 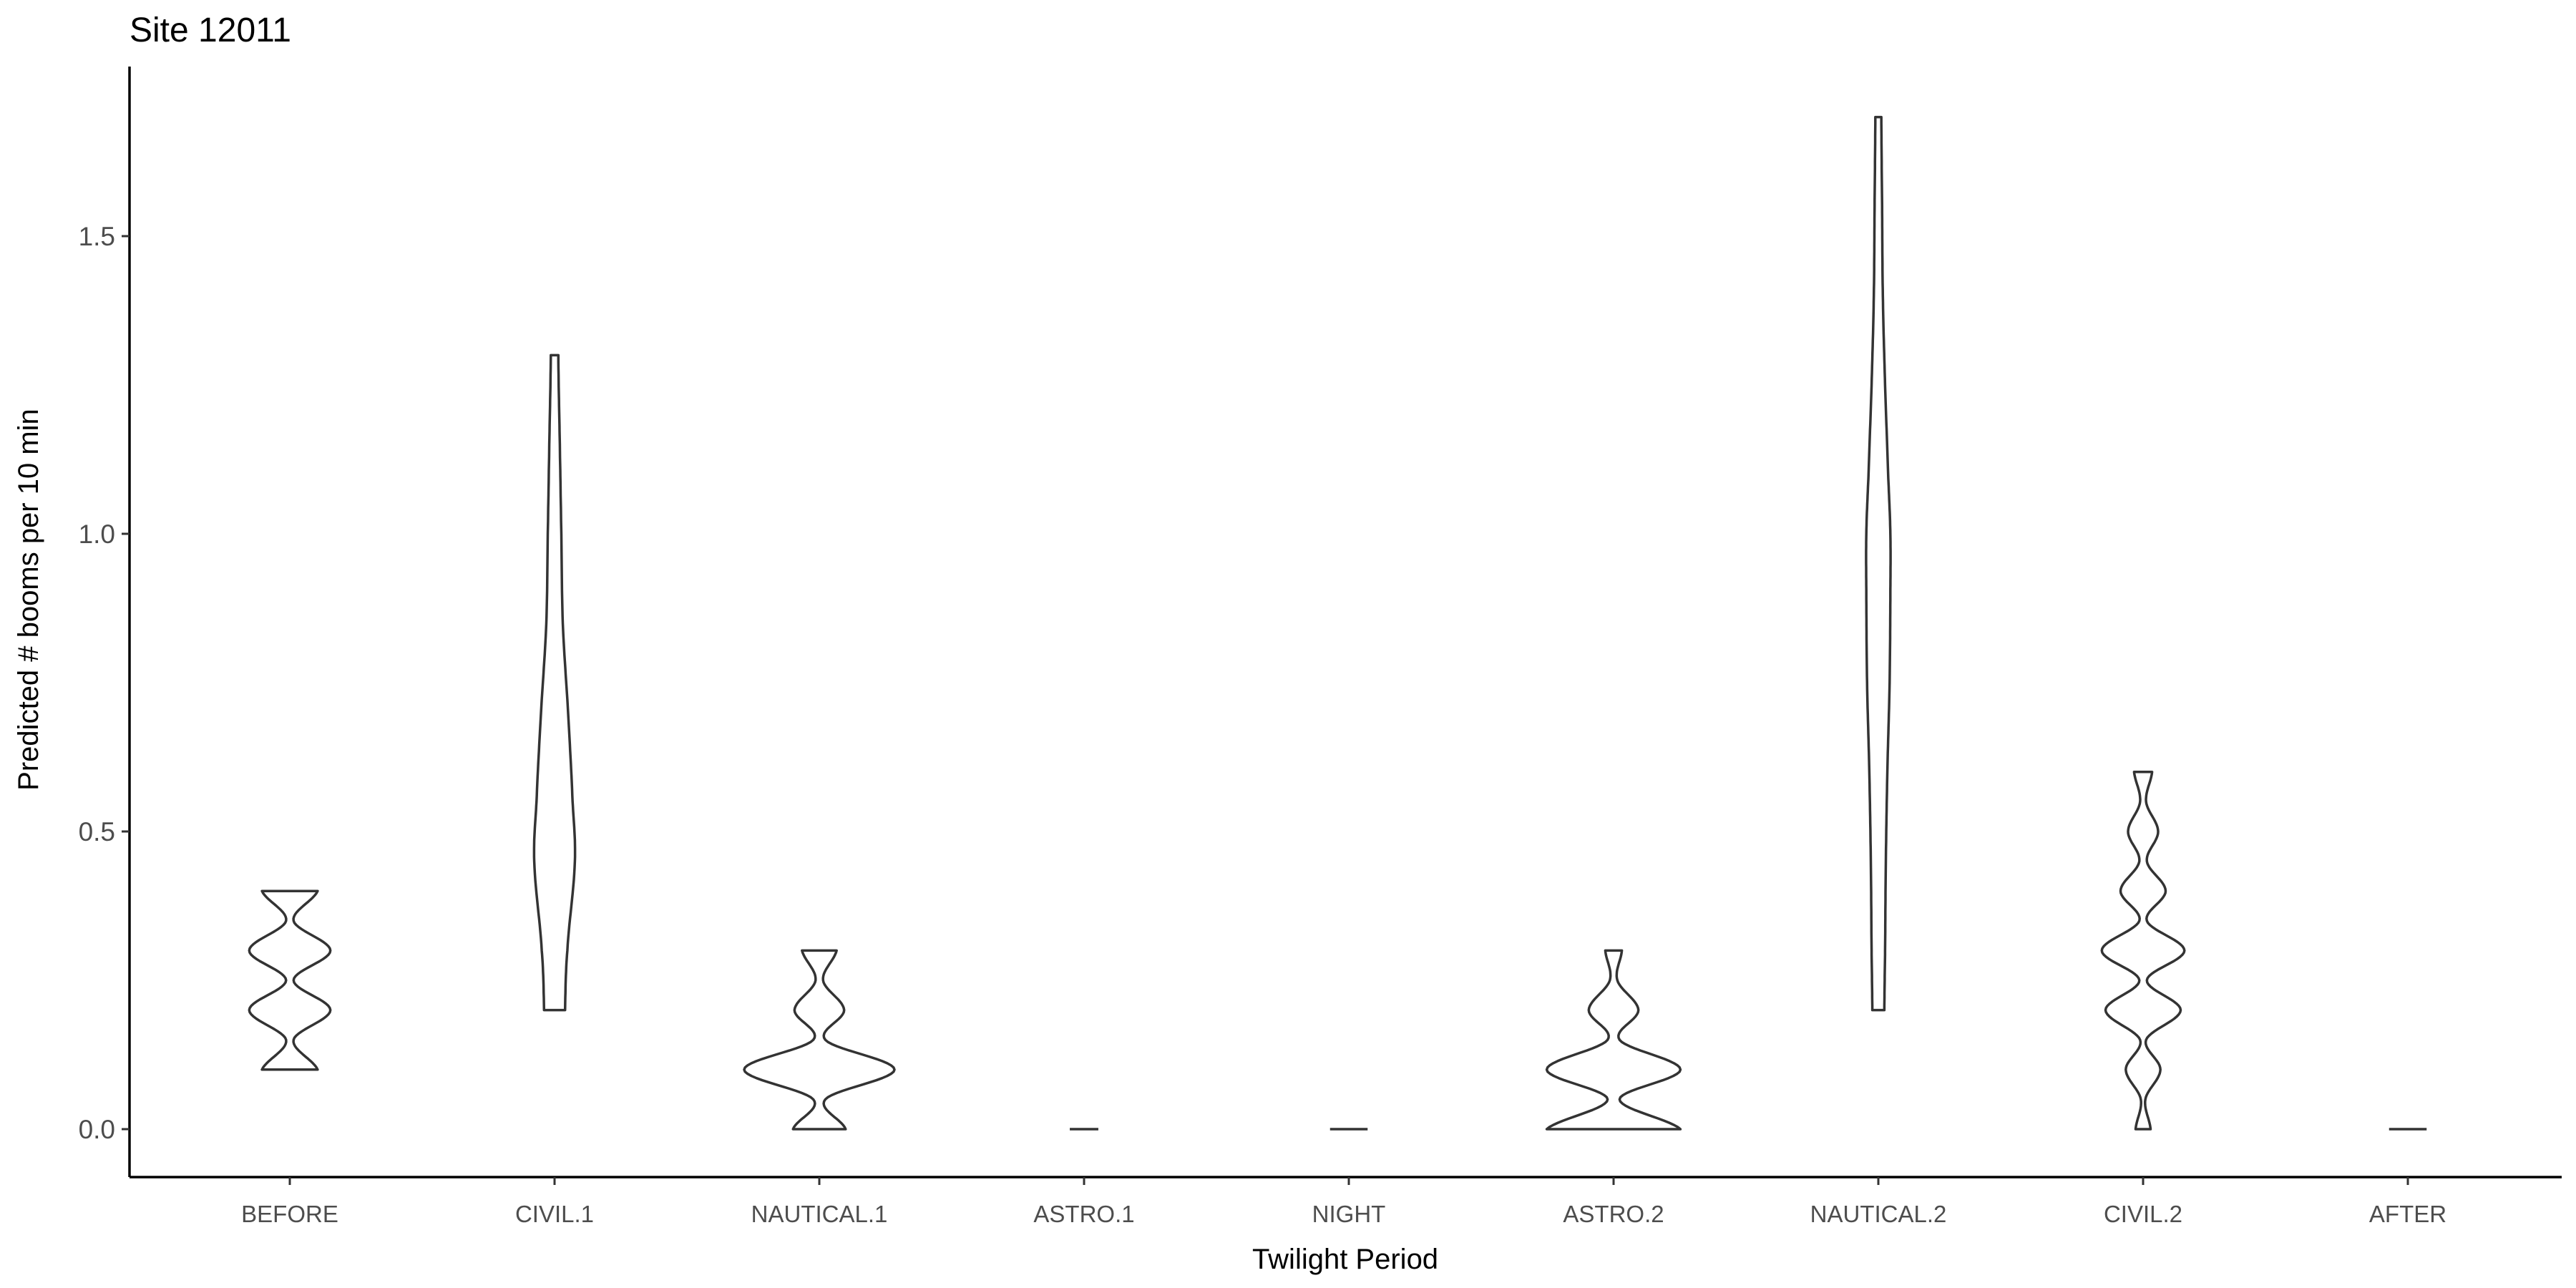 I want to click on x-tick-label-astro-2: ASTRO.2, so click(x=1613, y=1214).